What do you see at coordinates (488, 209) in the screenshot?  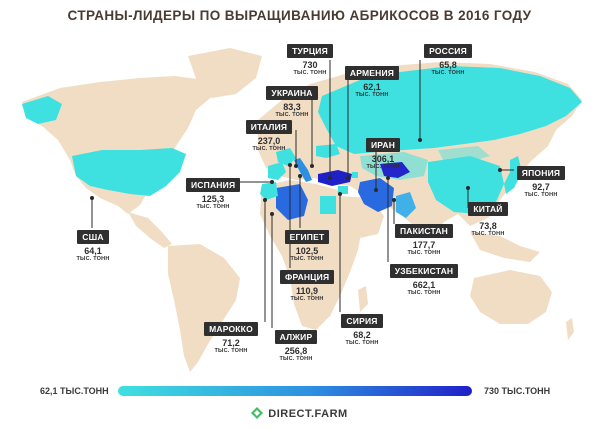 I see `country-name: КИТАЙ` at bounding box center [488, 209].